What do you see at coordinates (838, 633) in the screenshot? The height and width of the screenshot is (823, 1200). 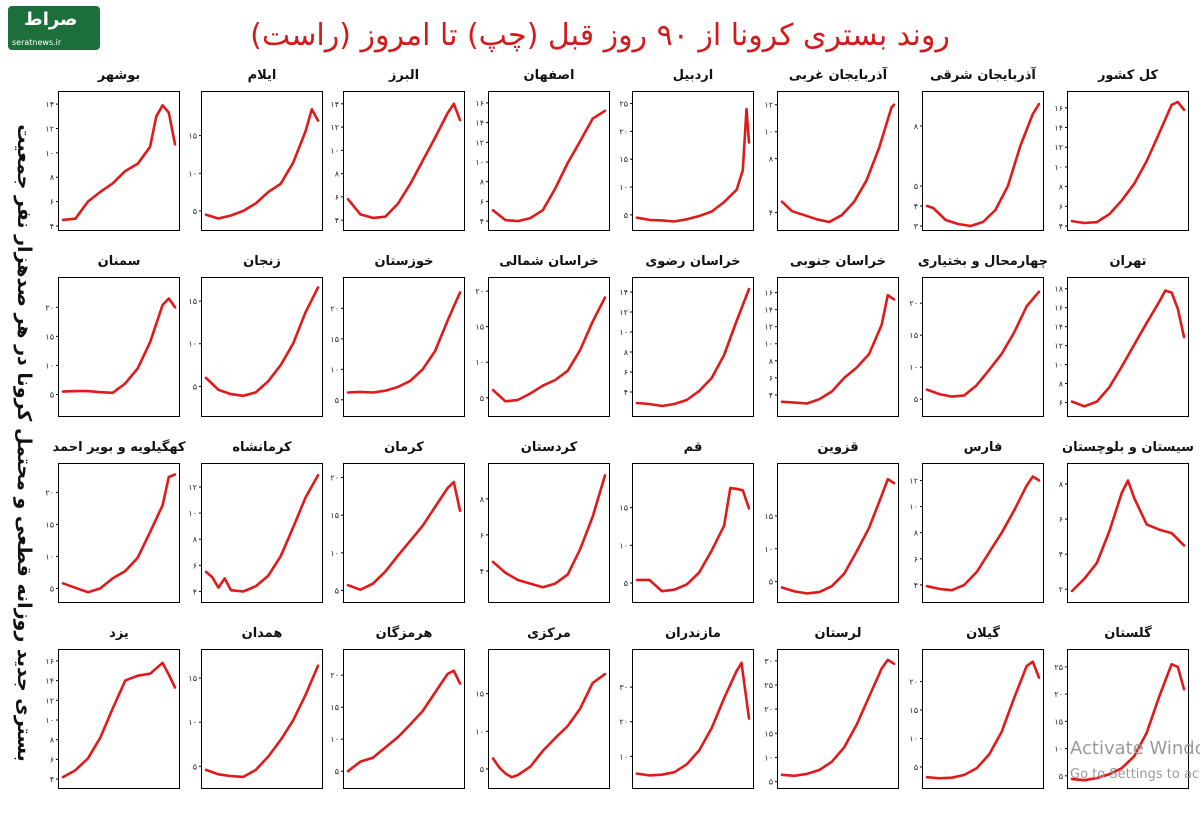 I see `chart-title: لرستان` at bounding box center [838, 633].